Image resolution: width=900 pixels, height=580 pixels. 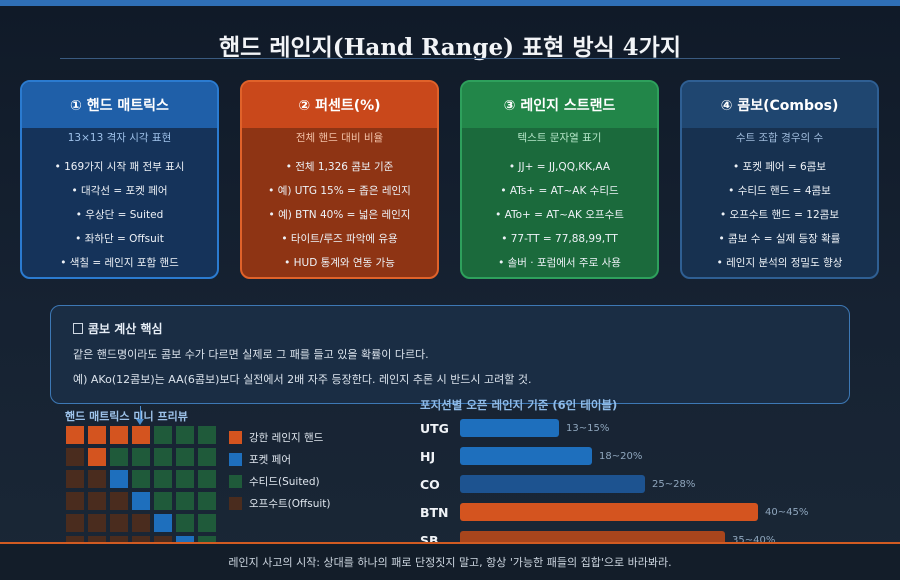 What do you see at coordinates (119, 138) in the screenshot?
I see `card-subtitle: 13×13 격자 시각 표현` at bounding box center [119, 138].